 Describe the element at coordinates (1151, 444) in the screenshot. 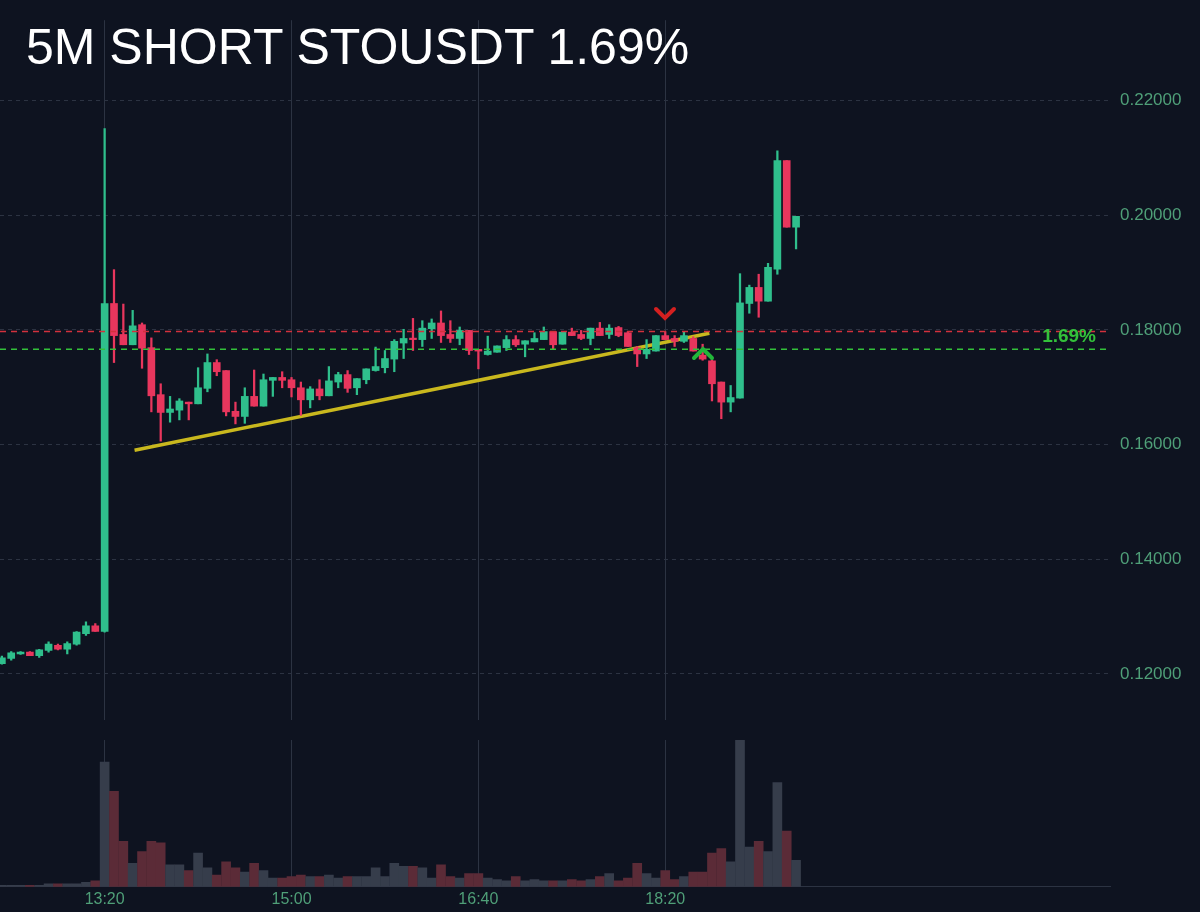

I see `y-tick-label: 0.16000` at that location.